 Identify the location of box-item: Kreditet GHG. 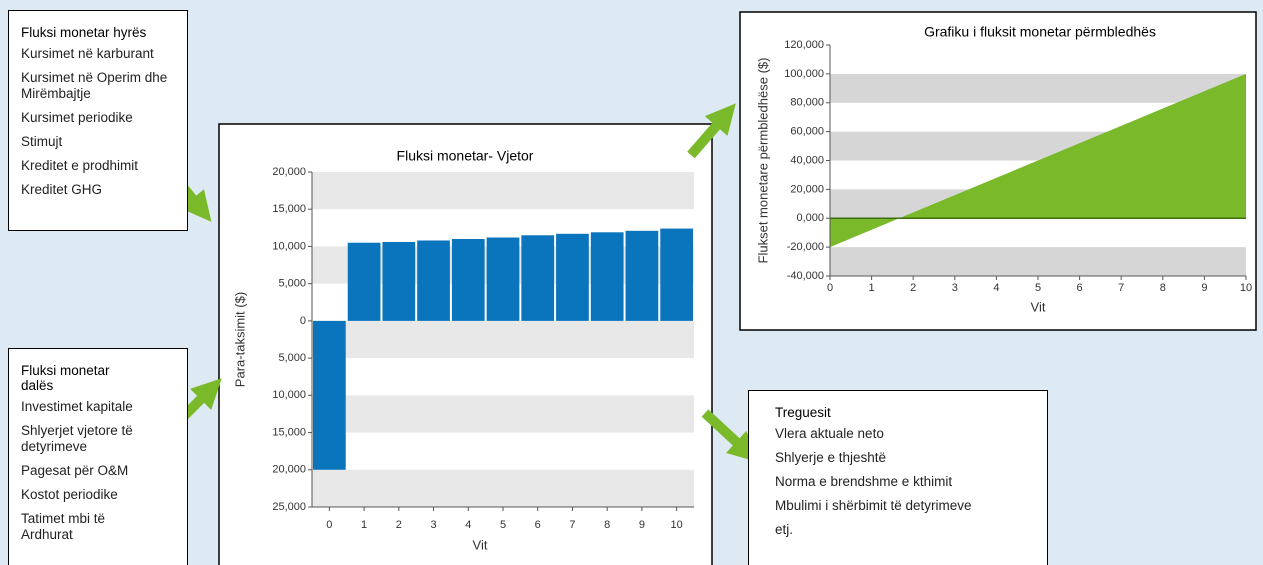
(62, 189).